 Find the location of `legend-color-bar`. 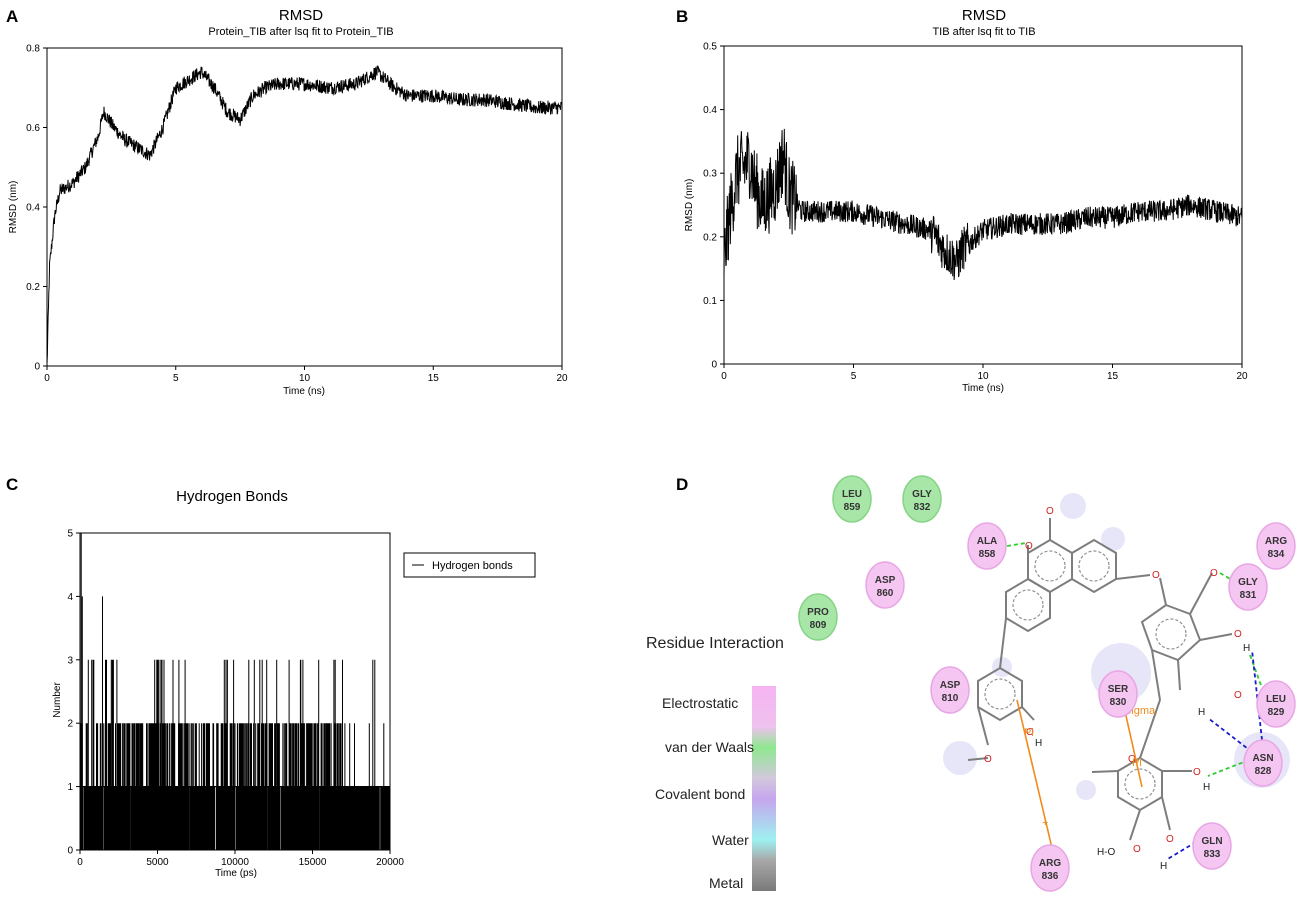

legend-color-bar is located at coordinates (764, 788).